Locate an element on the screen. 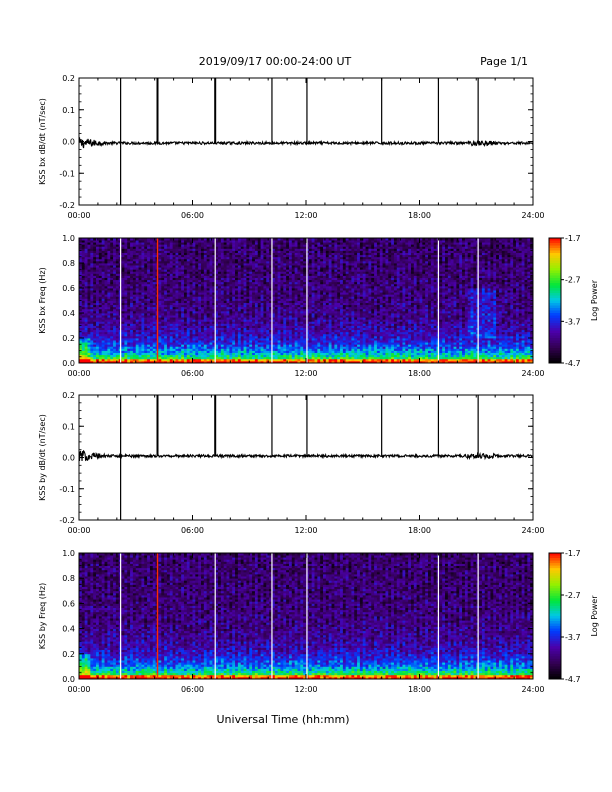 Image resolution: width=612 pixels, height=792 pixels. y-tick-label: 0.0 is located at coordinates (68, 142).